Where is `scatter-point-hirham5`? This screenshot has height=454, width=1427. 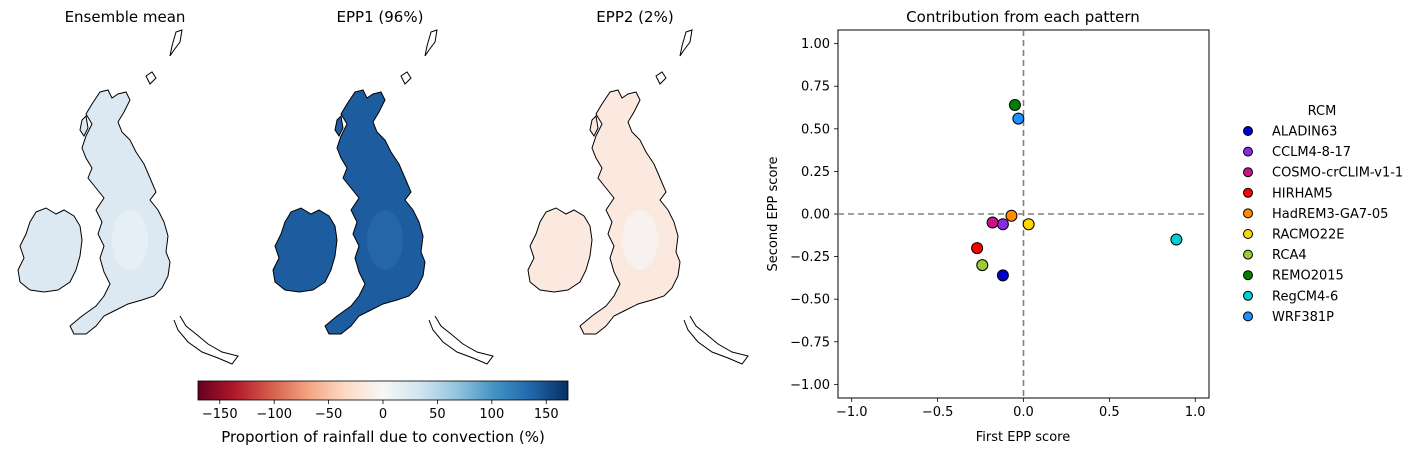
scatter-point-hirham5 is located at coordinates (977, 248).